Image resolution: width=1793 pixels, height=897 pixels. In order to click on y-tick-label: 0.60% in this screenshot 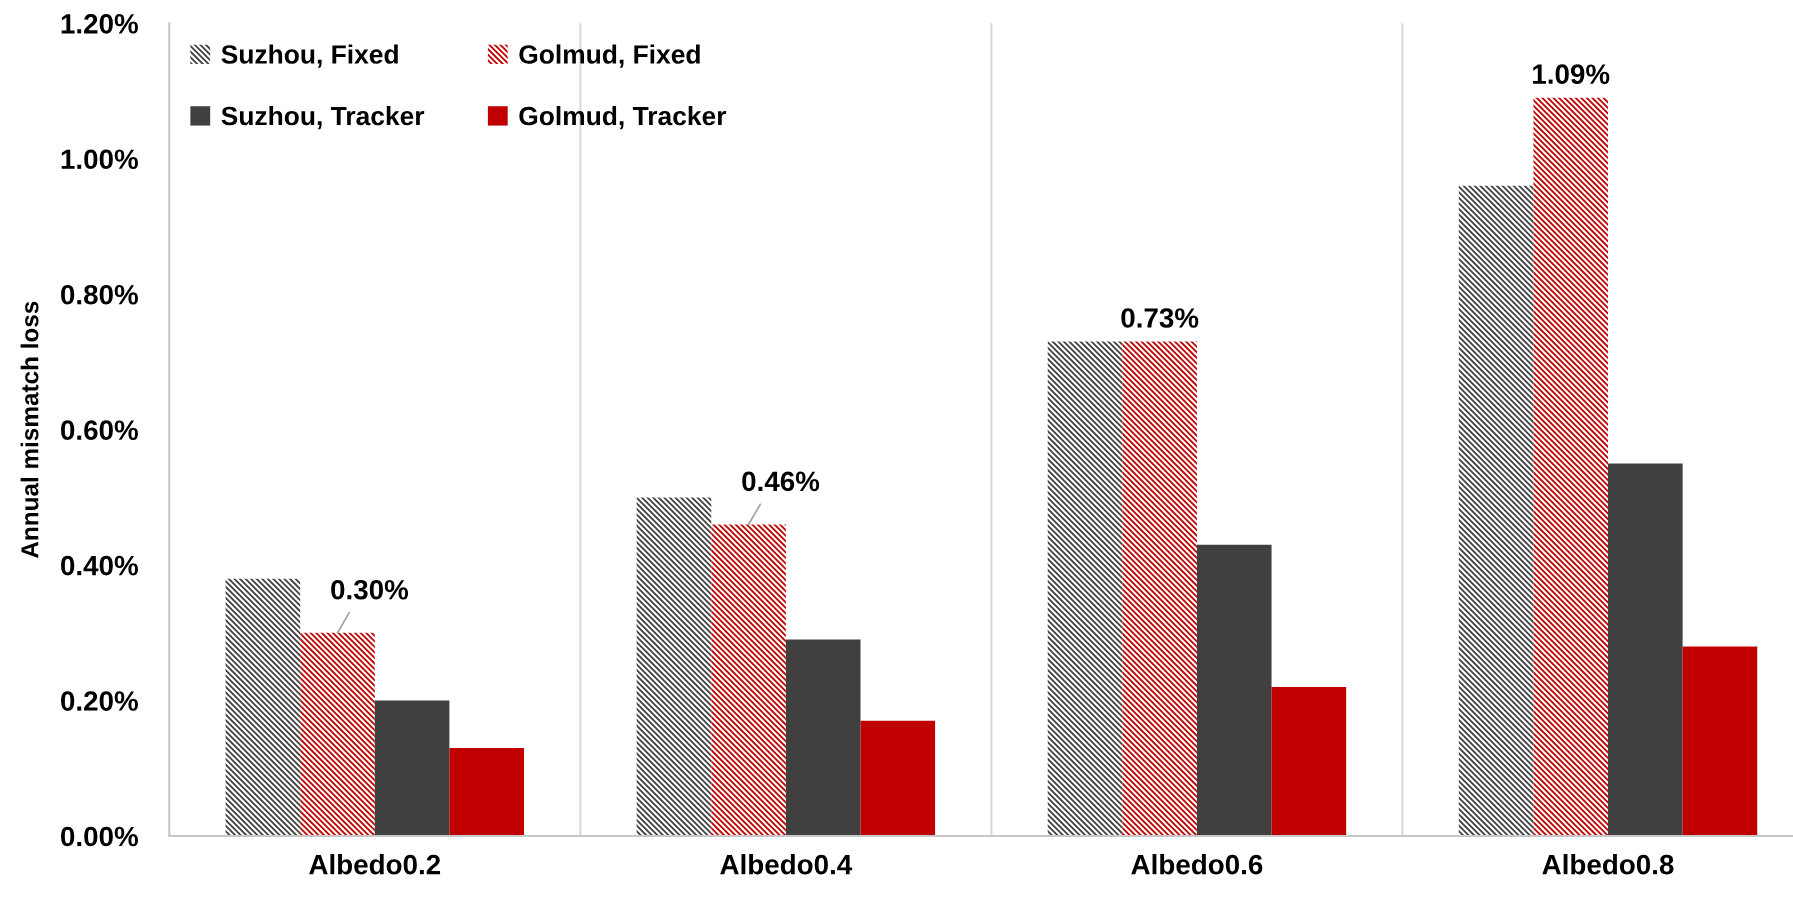, I will do `click(99, 430)`.